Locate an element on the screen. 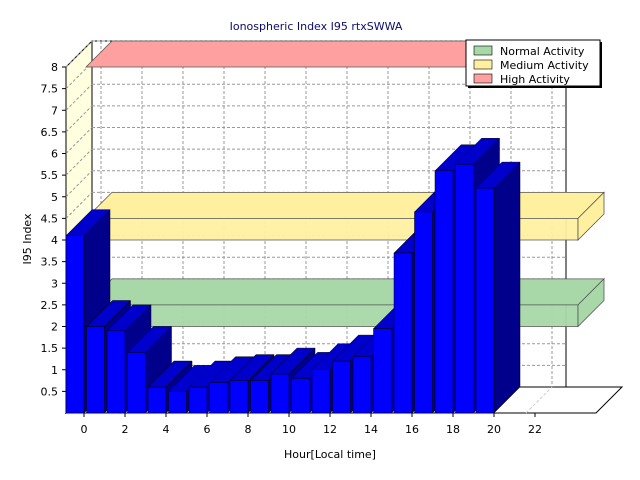 The image size is (640, 480). x-tick-label: 8 is located at coordinates (248, 429).